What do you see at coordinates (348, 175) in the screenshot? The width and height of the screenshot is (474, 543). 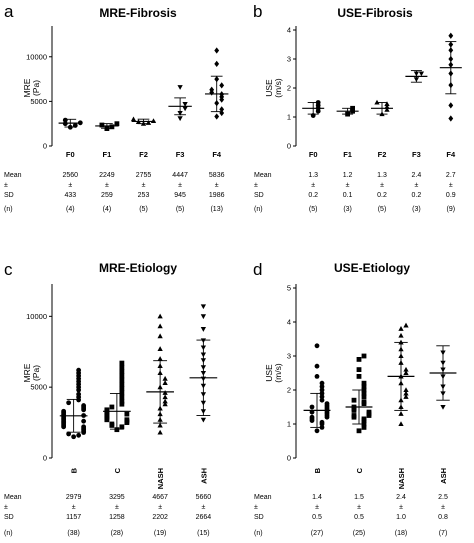 I see `mean-value: 1.2` at bounding box center [348, 175].